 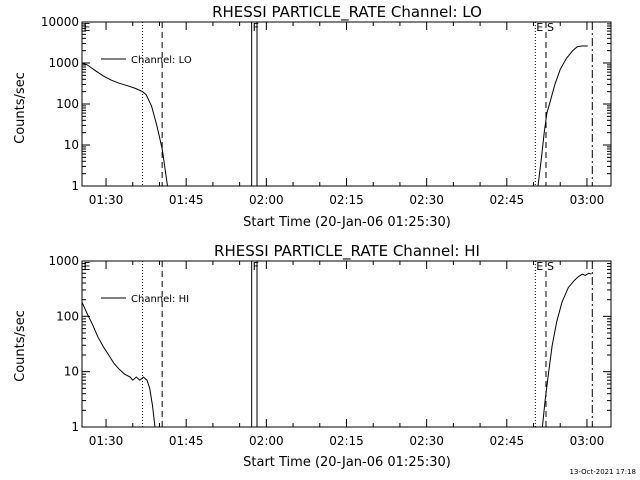 What do you see at coordinates (75, 186) in the screenshot?
I see `lo-y-tick-label: 1` at bounding box center [75, 186].